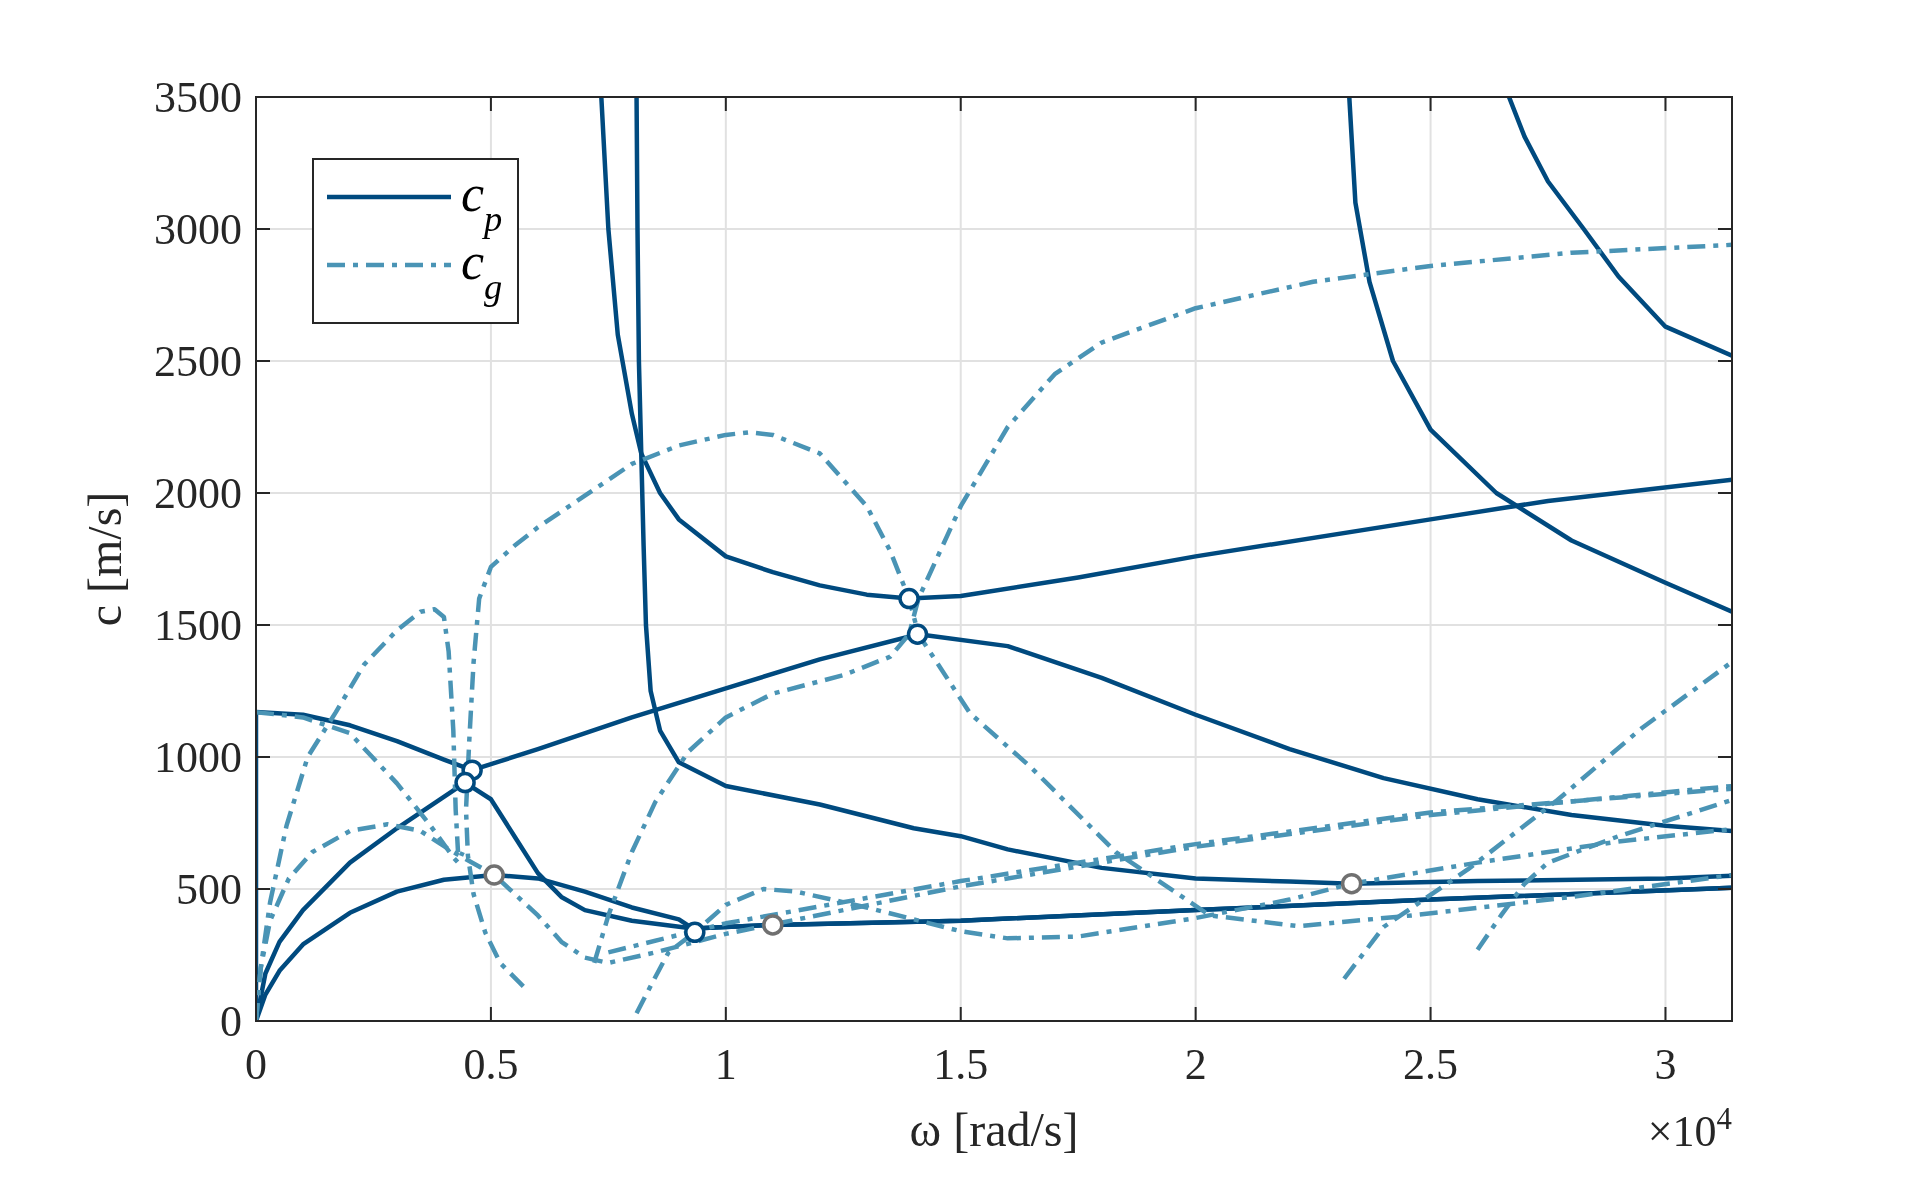  I want to click on text: ×10$^{4}$, so click(1689, 1129).